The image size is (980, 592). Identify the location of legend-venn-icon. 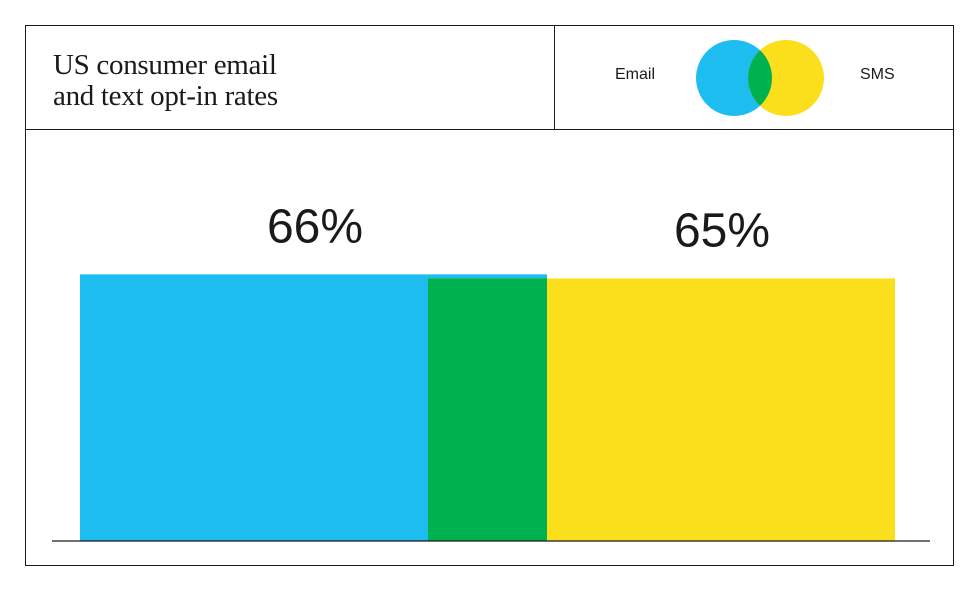
(760, 78).